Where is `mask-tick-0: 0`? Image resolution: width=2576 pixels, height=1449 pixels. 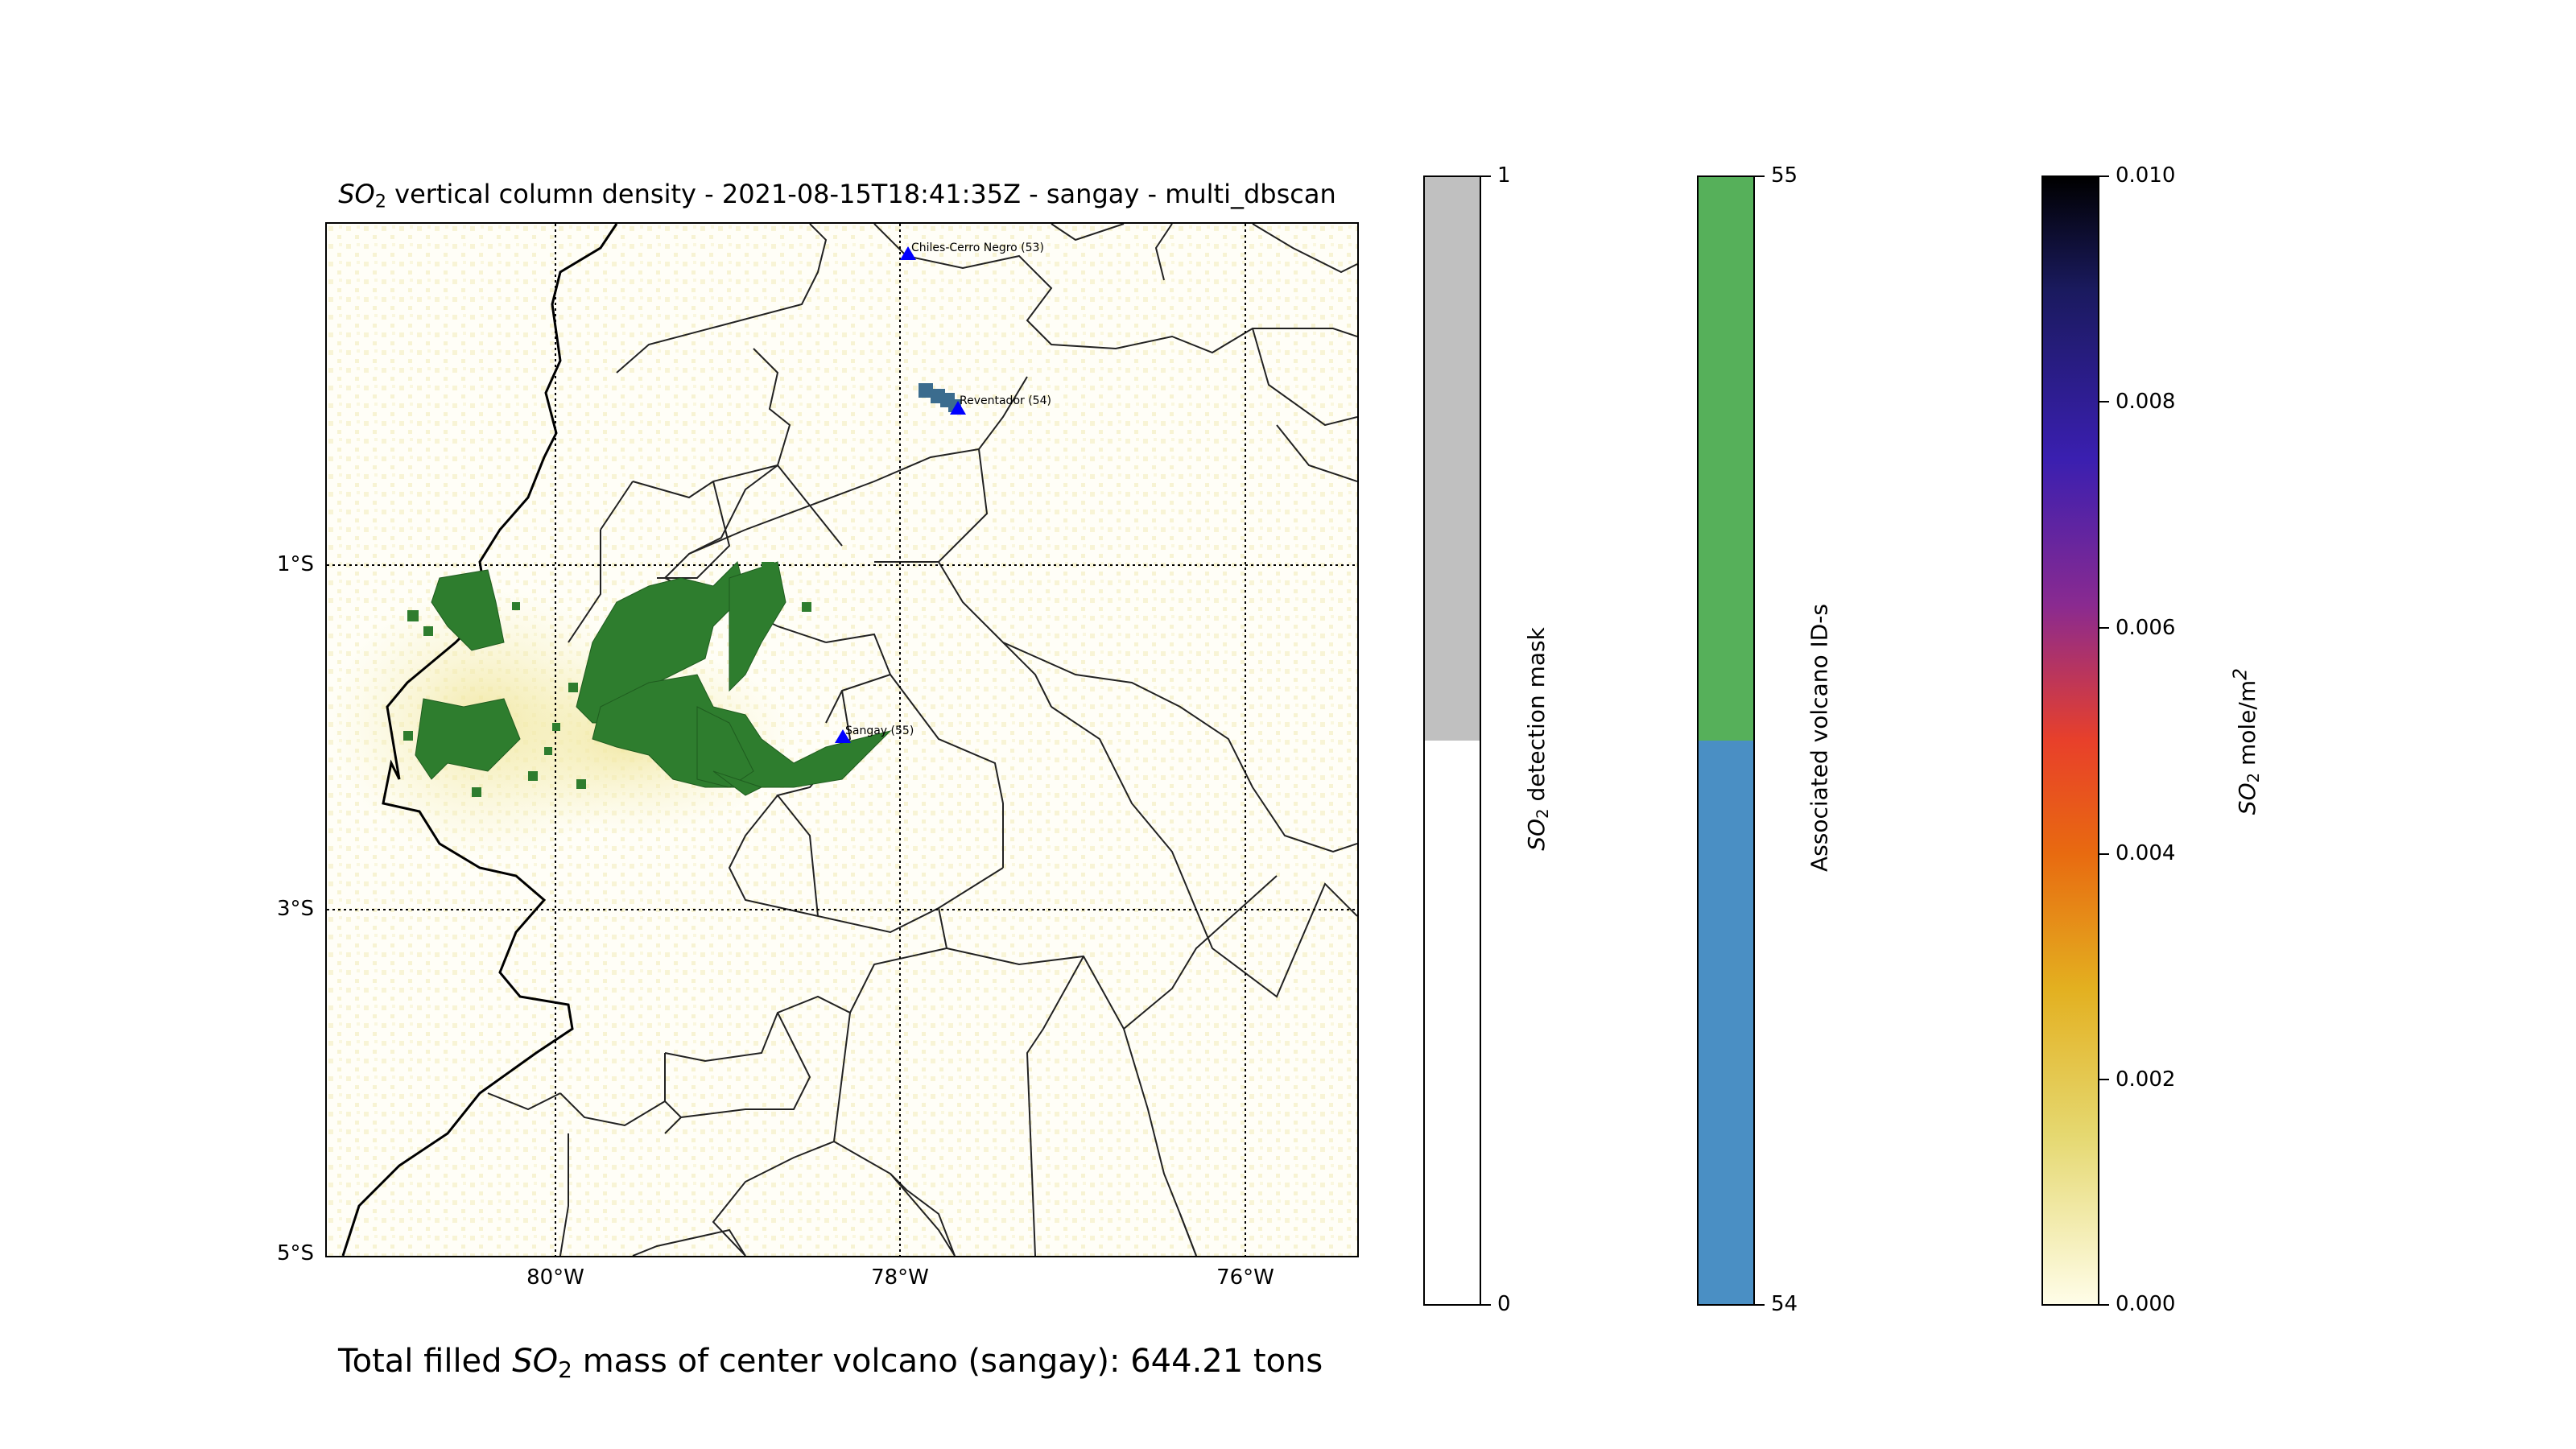
mask-tick-0: 0 is located at coordinates (1504, 1304).